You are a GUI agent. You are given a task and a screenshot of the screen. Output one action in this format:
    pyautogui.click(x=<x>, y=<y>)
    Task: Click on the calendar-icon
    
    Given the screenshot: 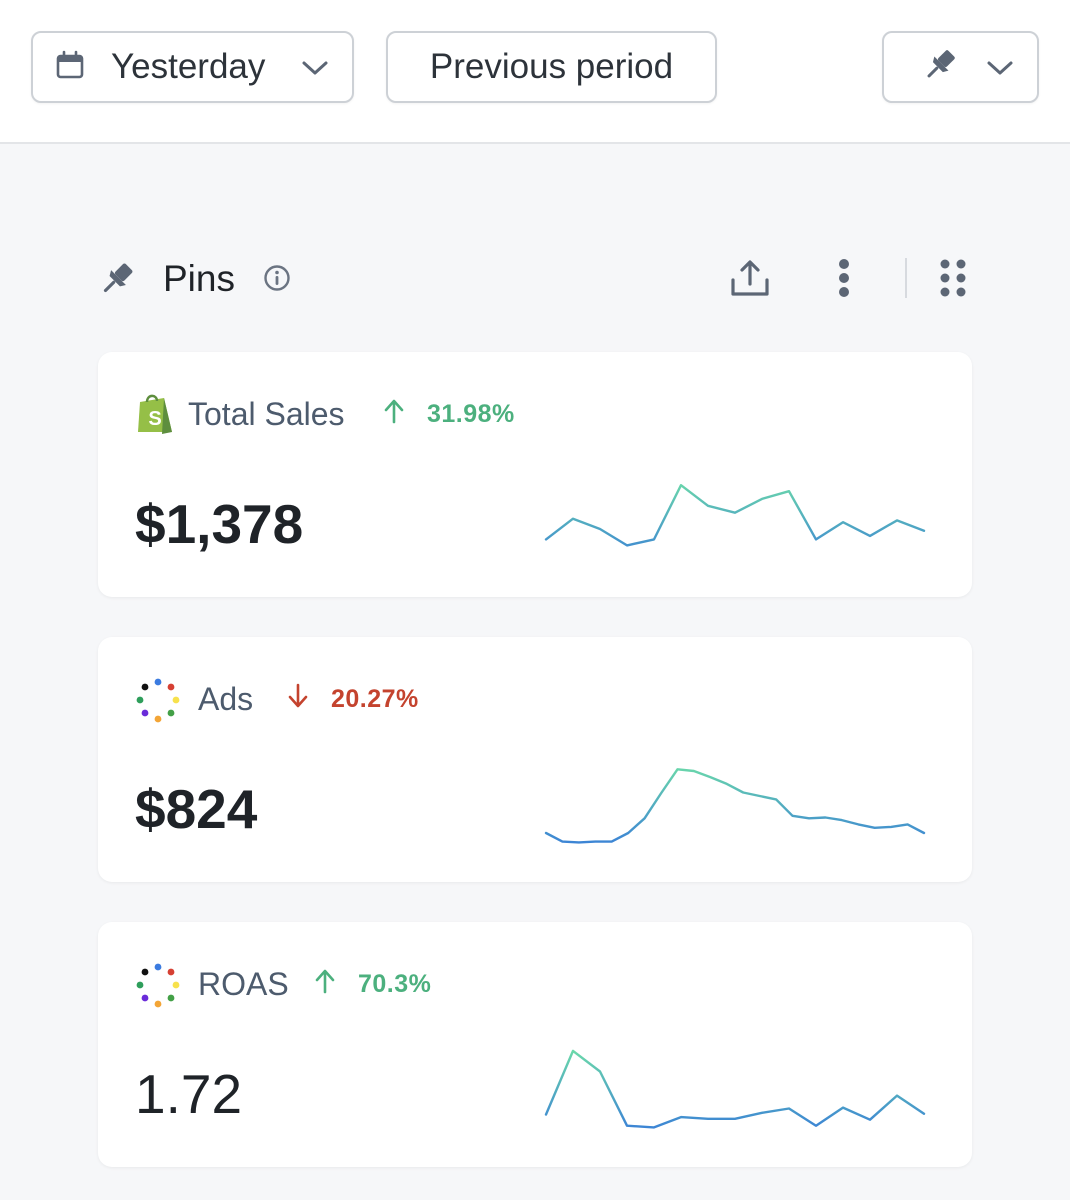 What is the action you would take?
    pyautogui.click(x=70, y=67)
    